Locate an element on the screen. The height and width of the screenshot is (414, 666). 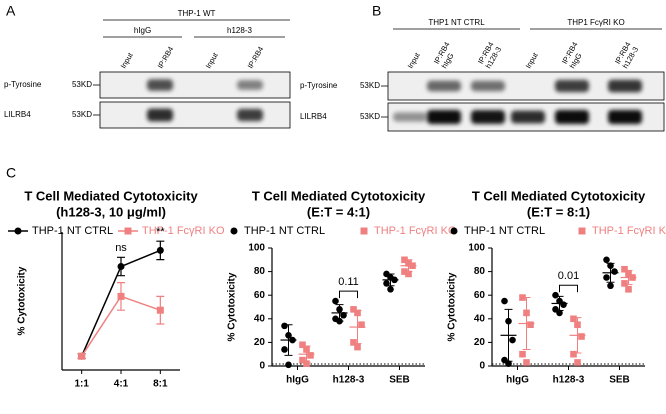
lane-group-label: THP-1 WT is located at coordinates (197, 13).